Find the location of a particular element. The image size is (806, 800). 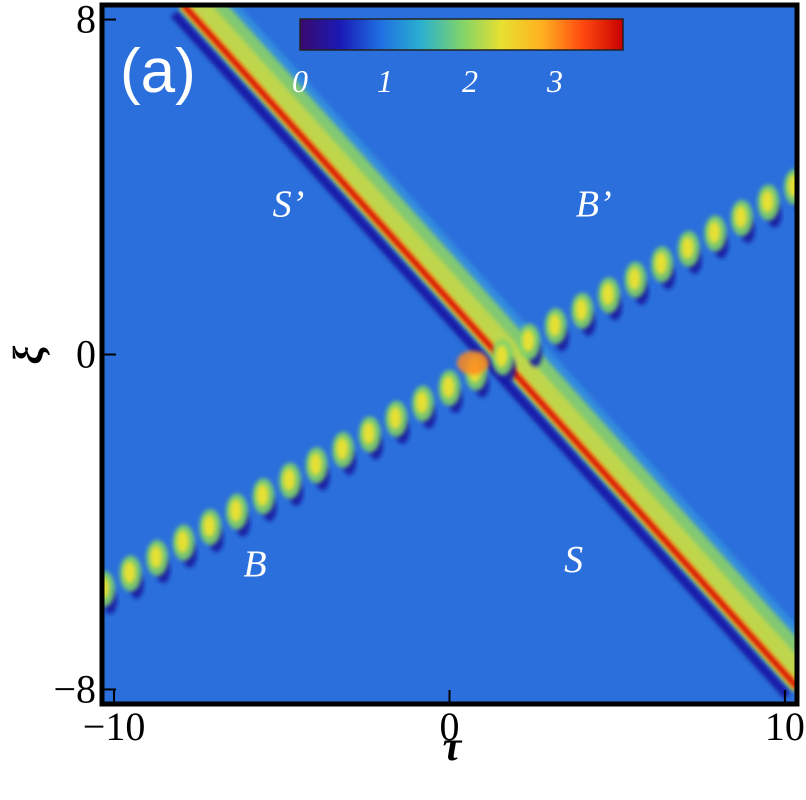

x-axis-ticks: −10 0 10 is located at coordinates (444, 719).